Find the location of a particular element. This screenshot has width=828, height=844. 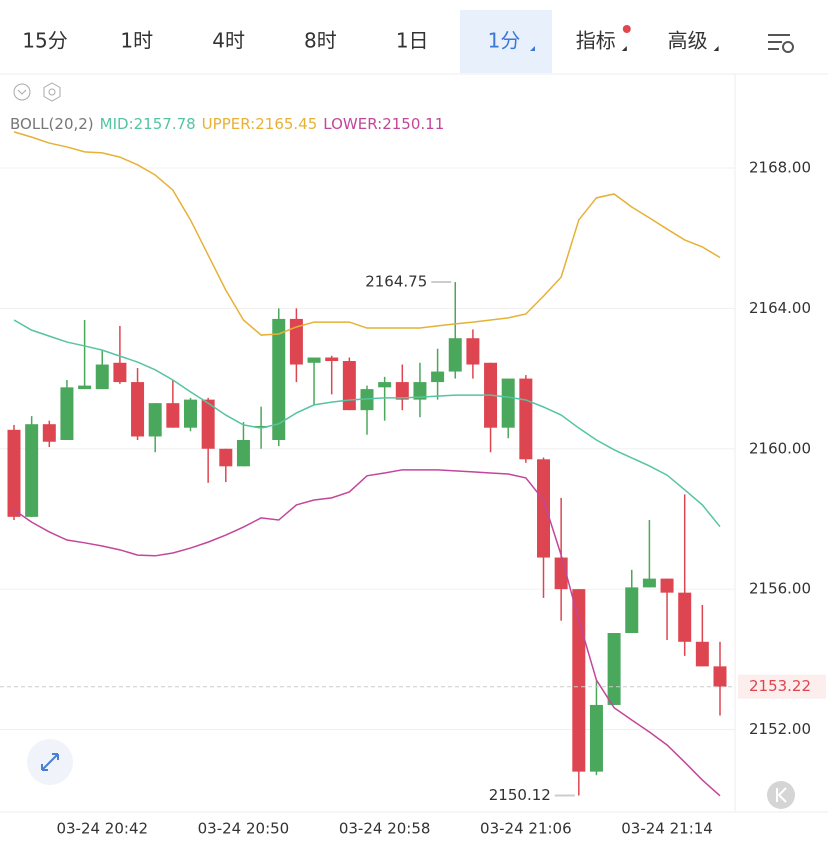

tab: 1日 is located at coordinates (412, 41).